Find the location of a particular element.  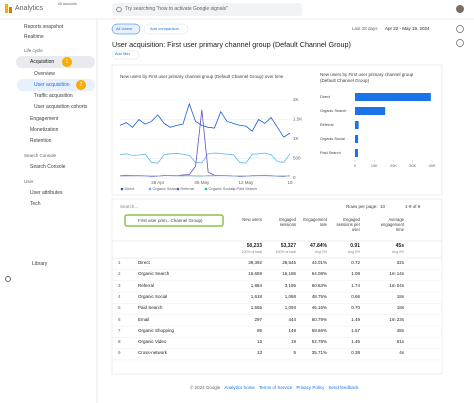

y-tick-label: 500 is located at coordinates (297, 158).